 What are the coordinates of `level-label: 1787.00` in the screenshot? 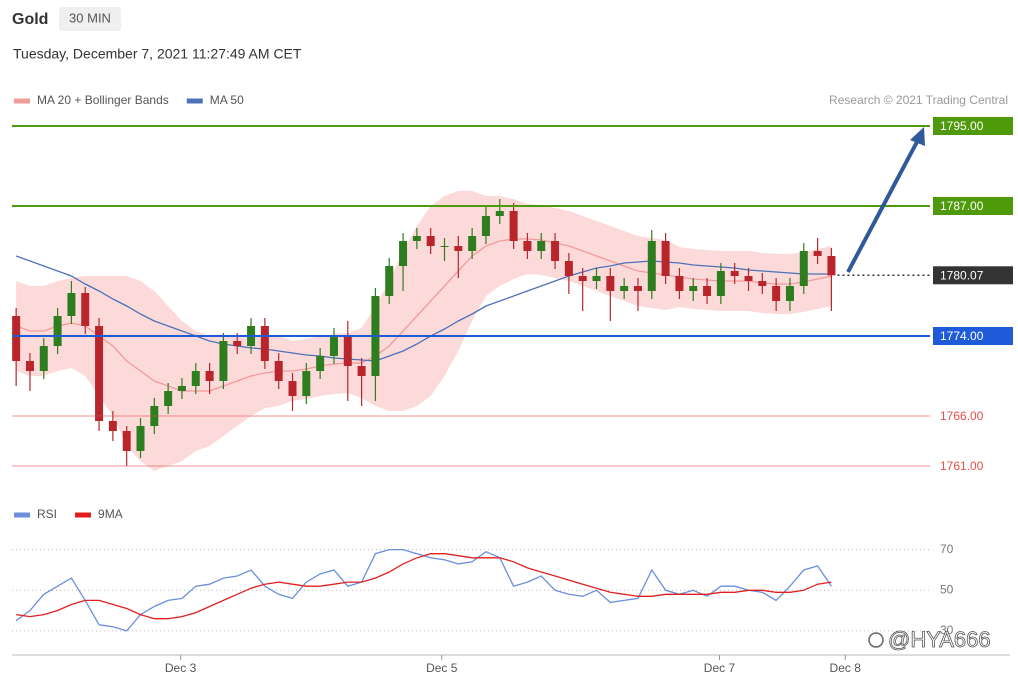 It's located at (962, 206).